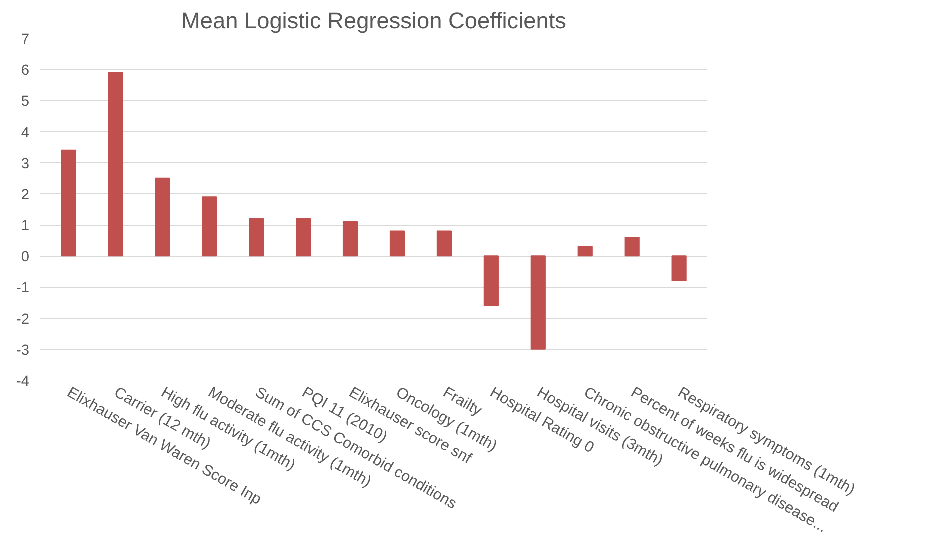 This screenshot has height=546, width=952. I want to click on y-tick-label: -3, so click(23, 350).